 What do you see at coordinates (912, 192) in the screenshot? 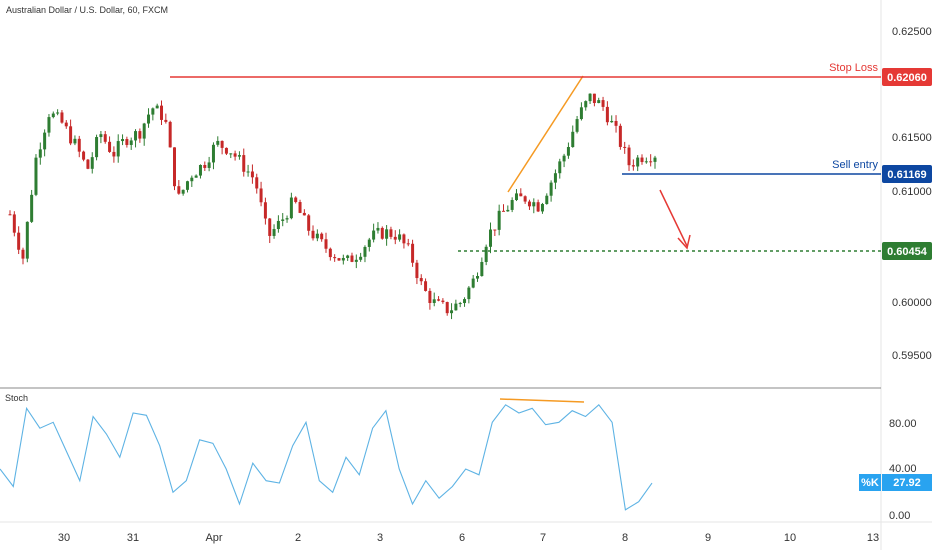
I see `y-tick-label: 0.61000` at bounding box center [912, 192].